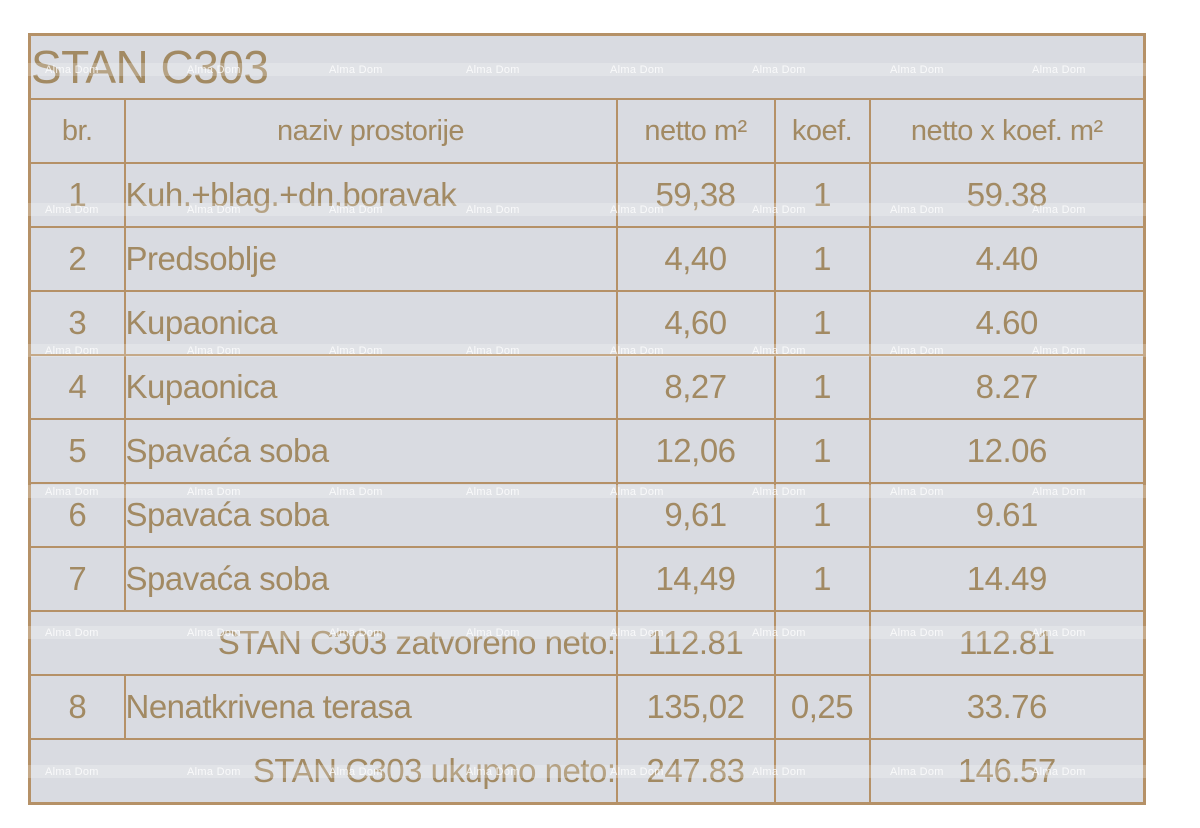  I want to click on page-title: STAN C303, so click(587, 66).